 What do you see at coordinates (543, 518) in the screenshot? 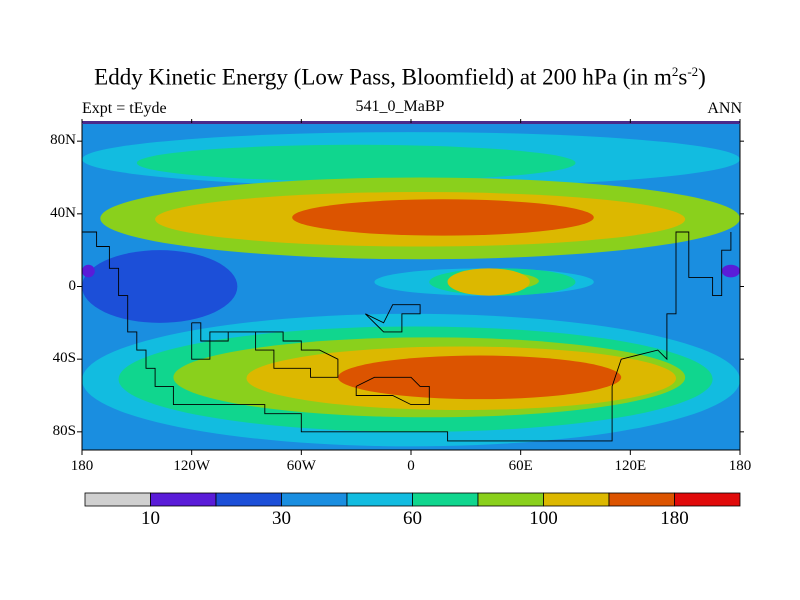
I see `colorbar-label: 100` at bounding box center [543, 518].